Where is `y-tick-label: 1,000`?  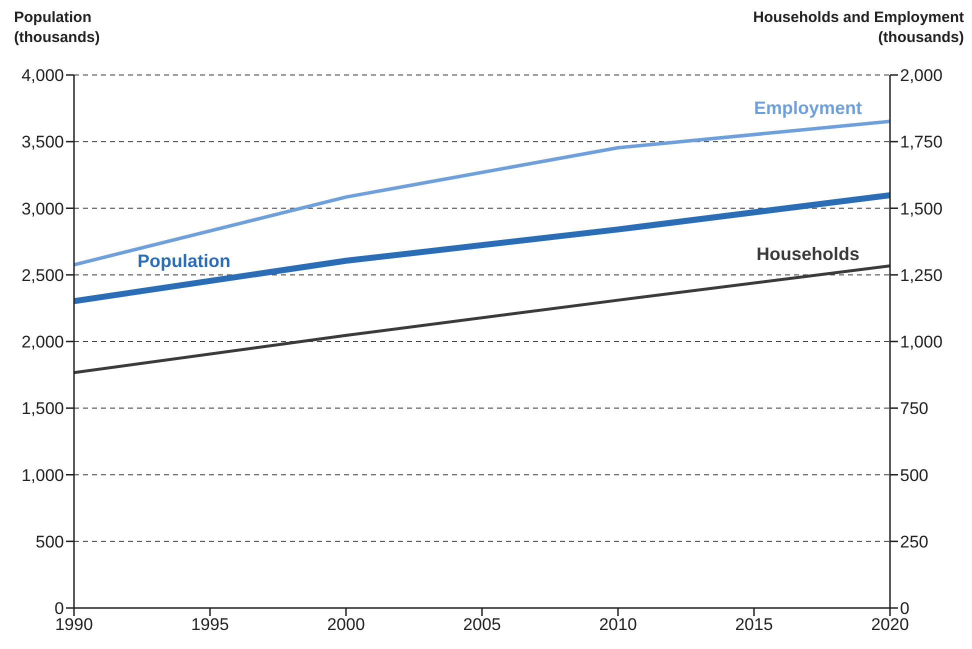 y-tick-label: 1,000 is located at coordinates (42, 475).